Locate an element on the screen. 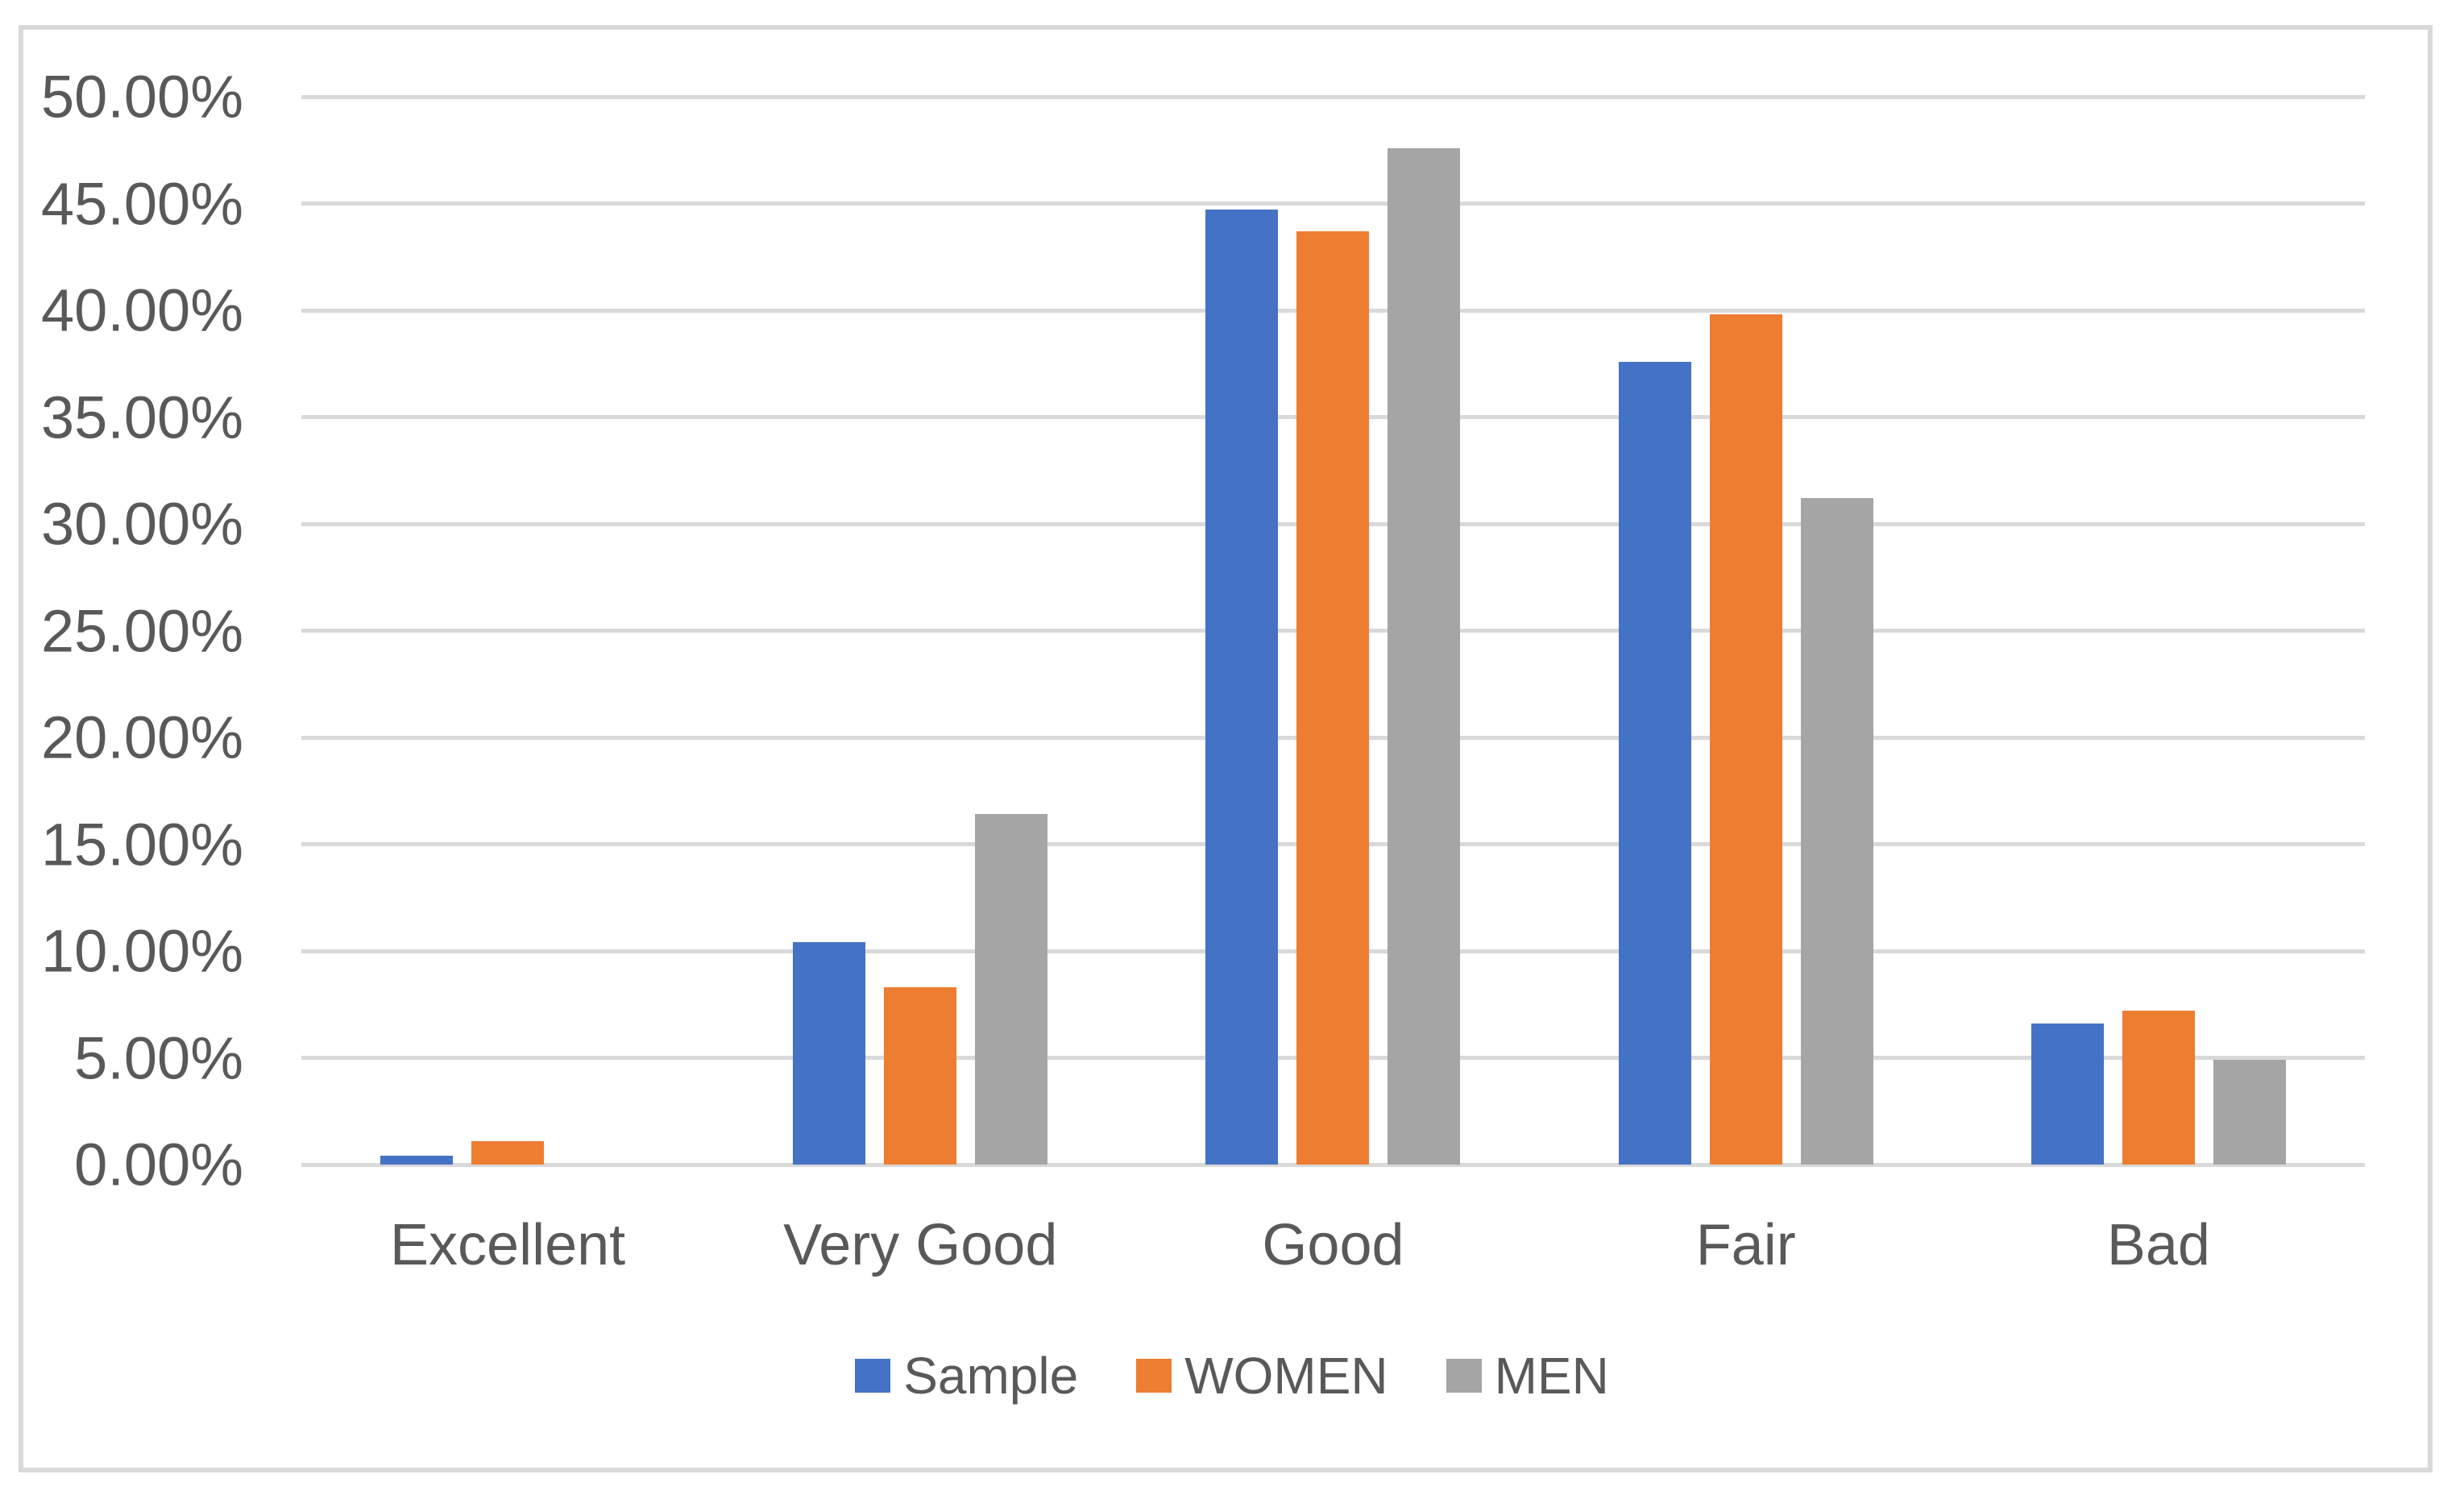 The image size is (2464, 1495). legend-label-men: MEN is located at coordinates (1551, 1376).